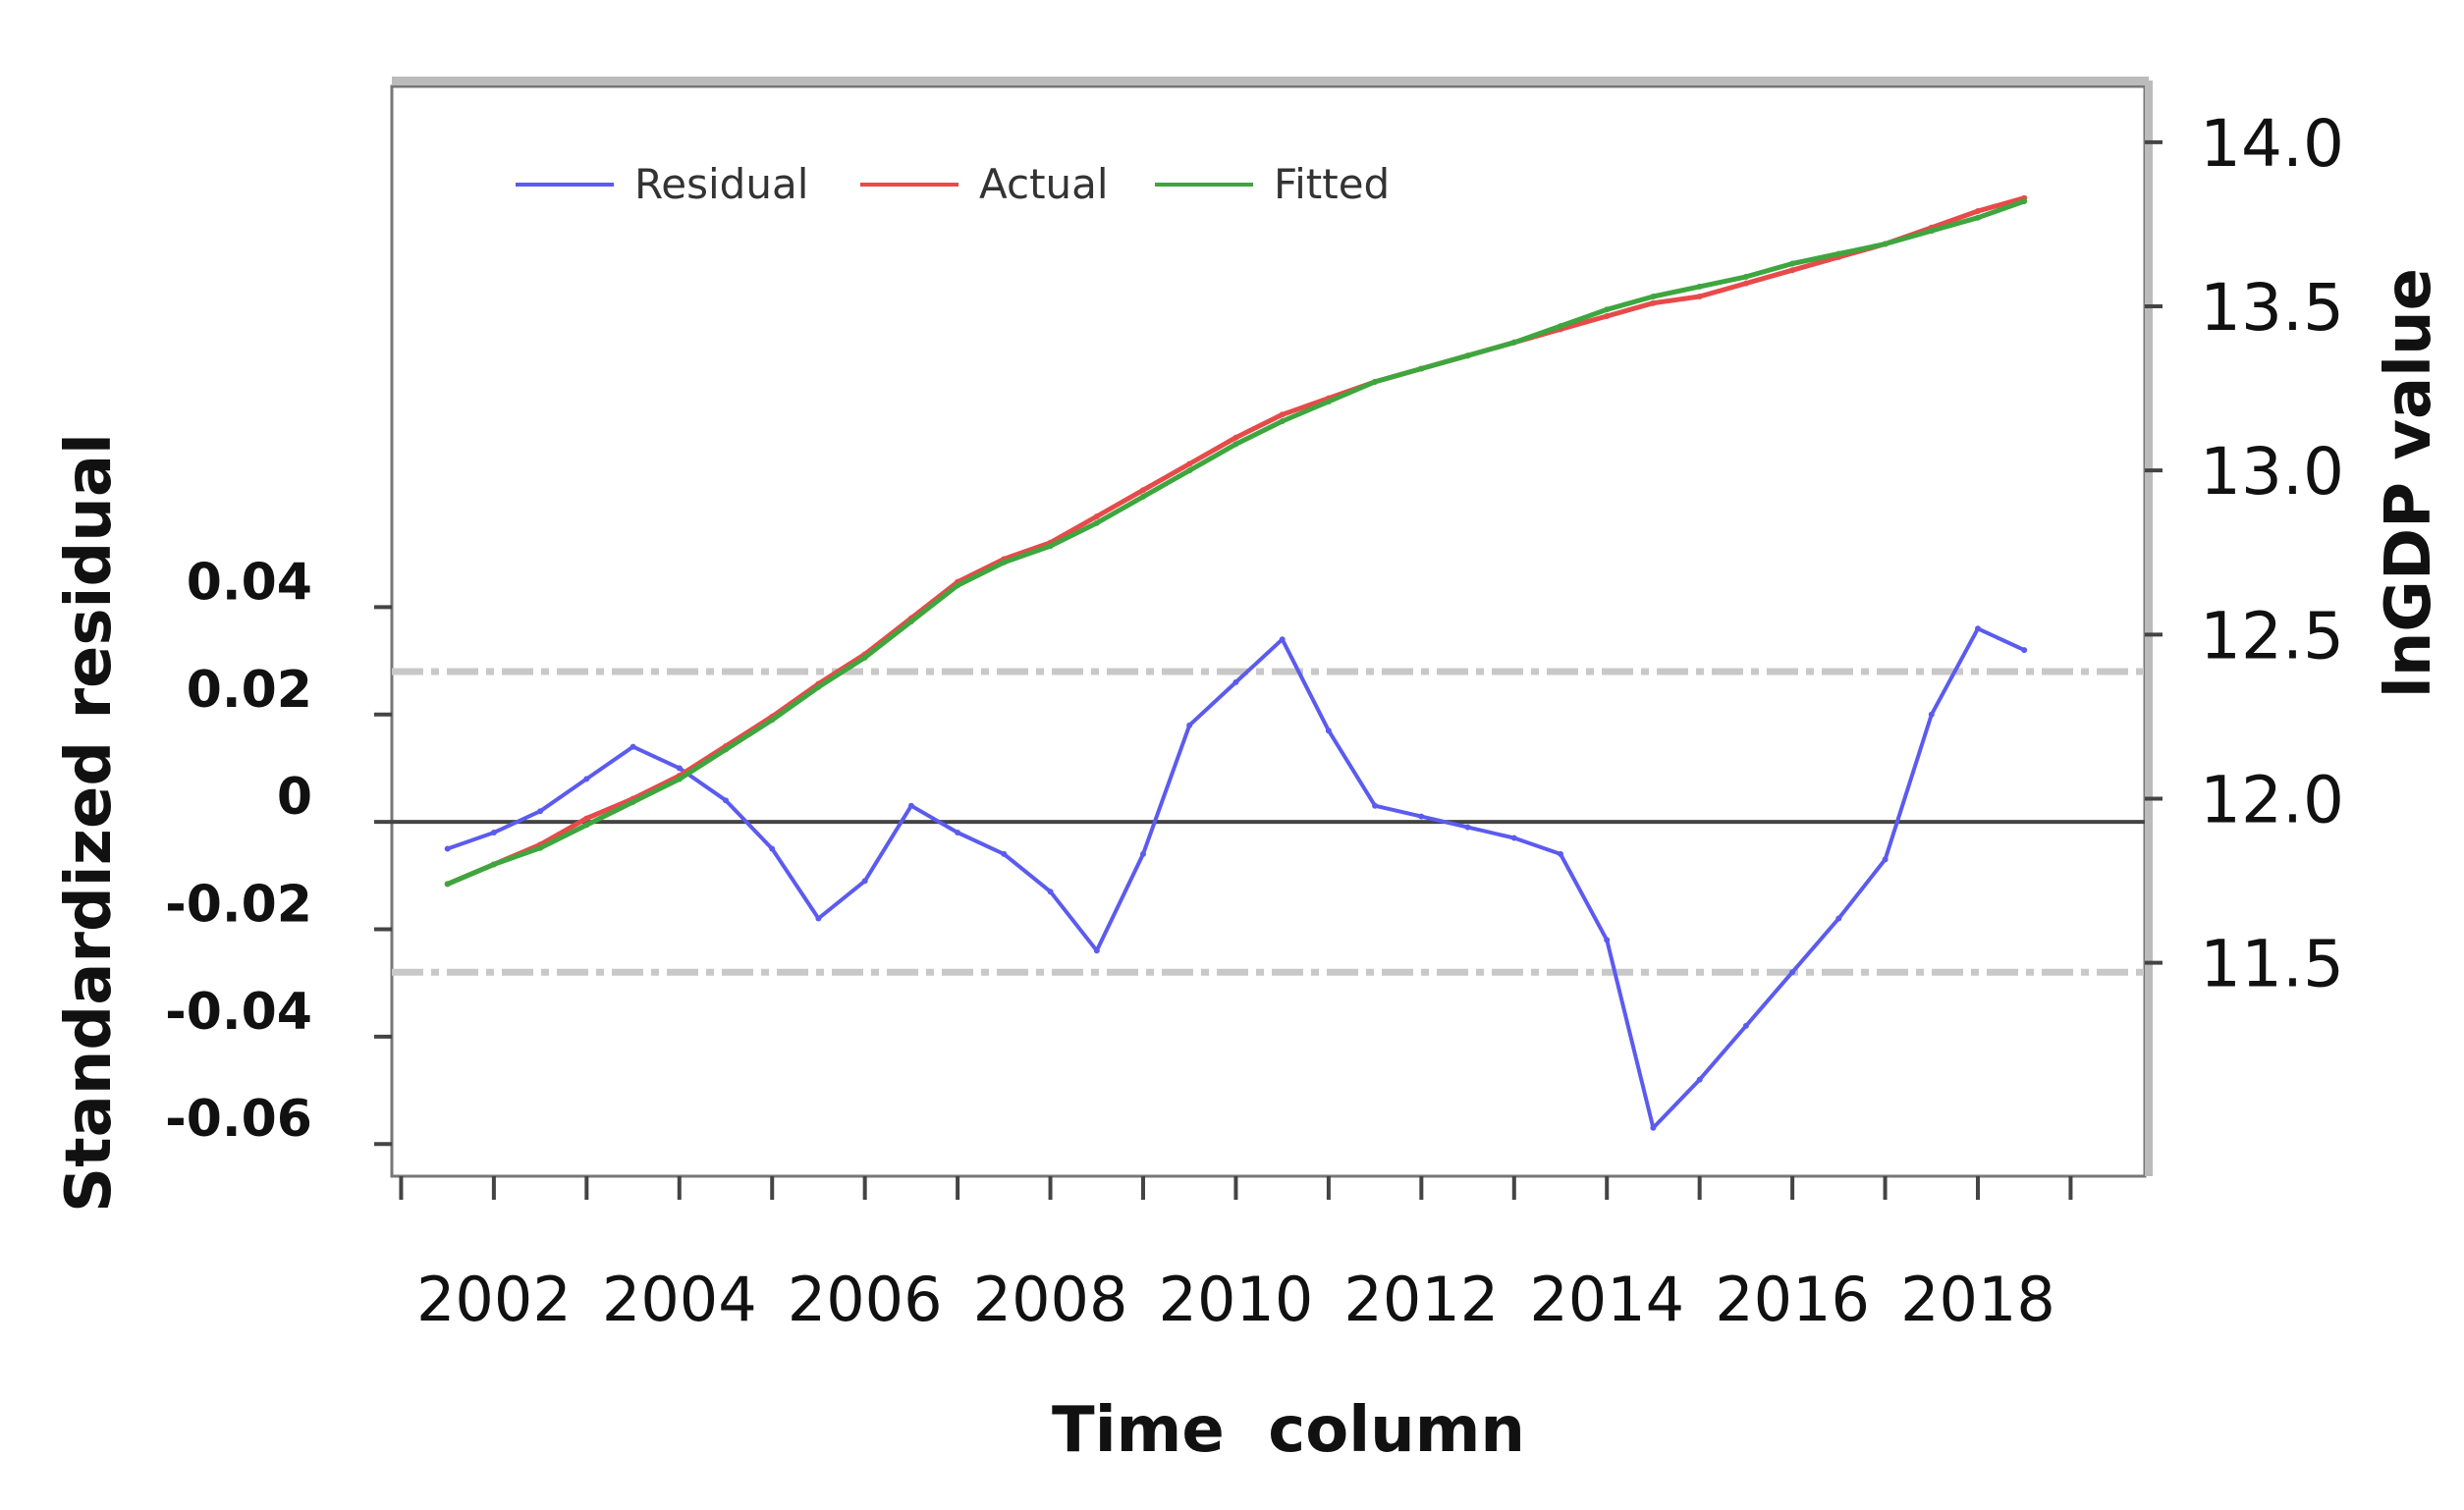  What do you see at coordinates (1236, 1299) in the screenshot?
I see `x-tick-label: 2010` at bounding box center [1236, 1299].